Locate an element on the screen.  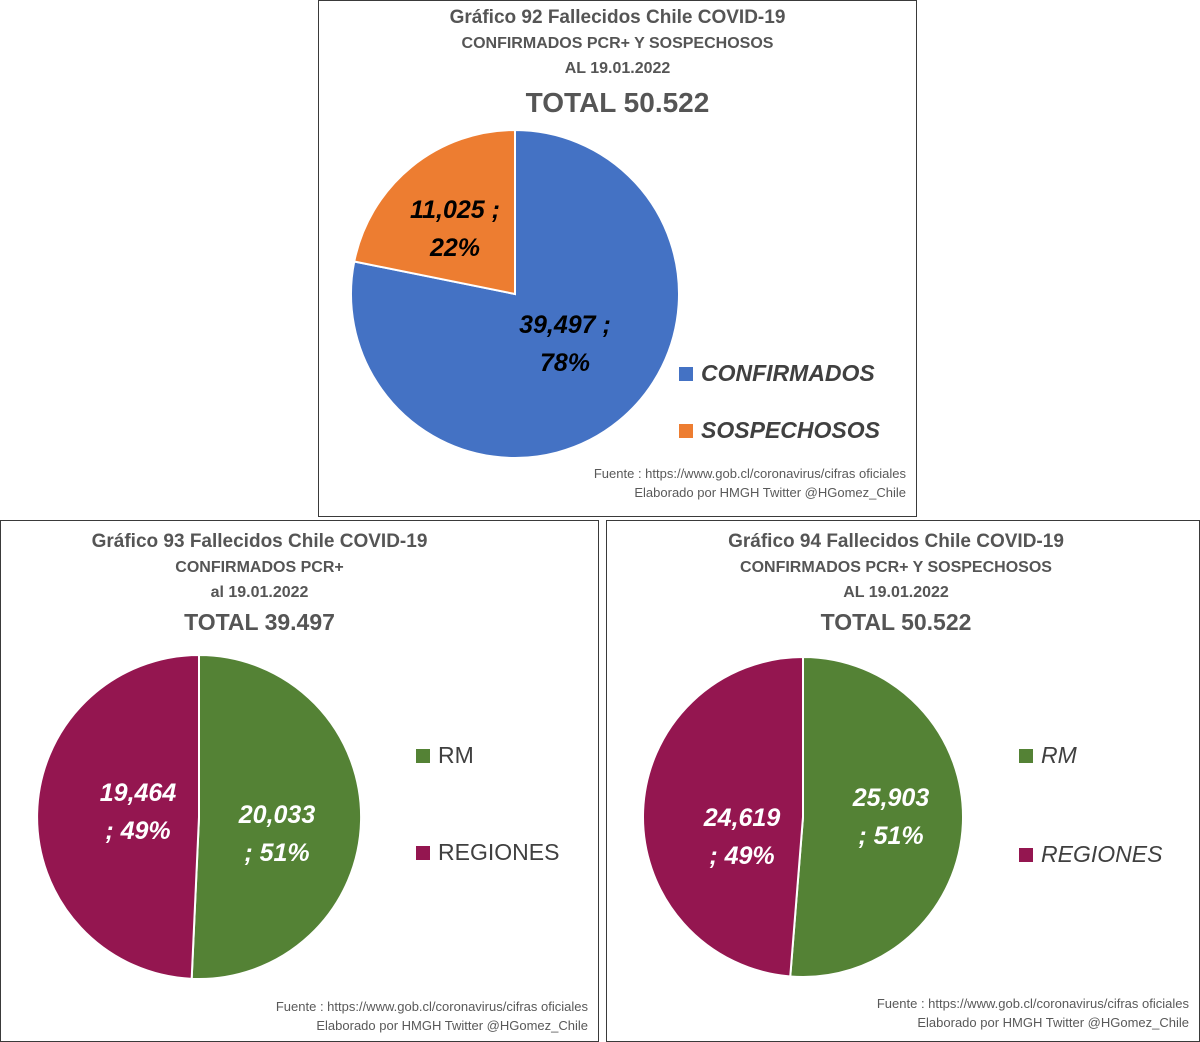
chart-title: Gráfico 93 Fallecidos Chile COVID-19 is located at coordinates (259, 541).